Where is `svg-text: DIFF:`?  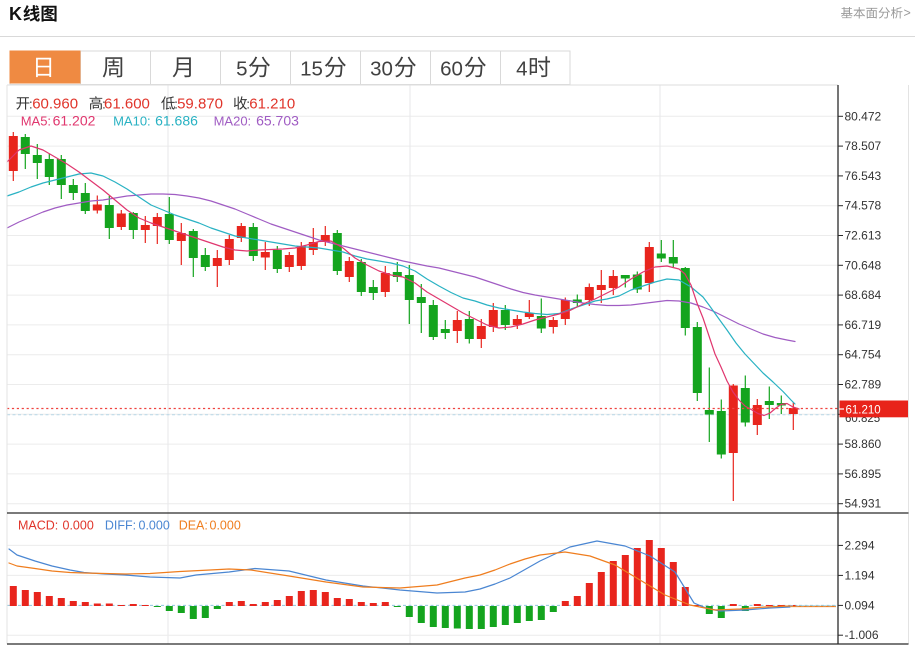
svg-text: DIFF: is located at coordinates (120, 526).